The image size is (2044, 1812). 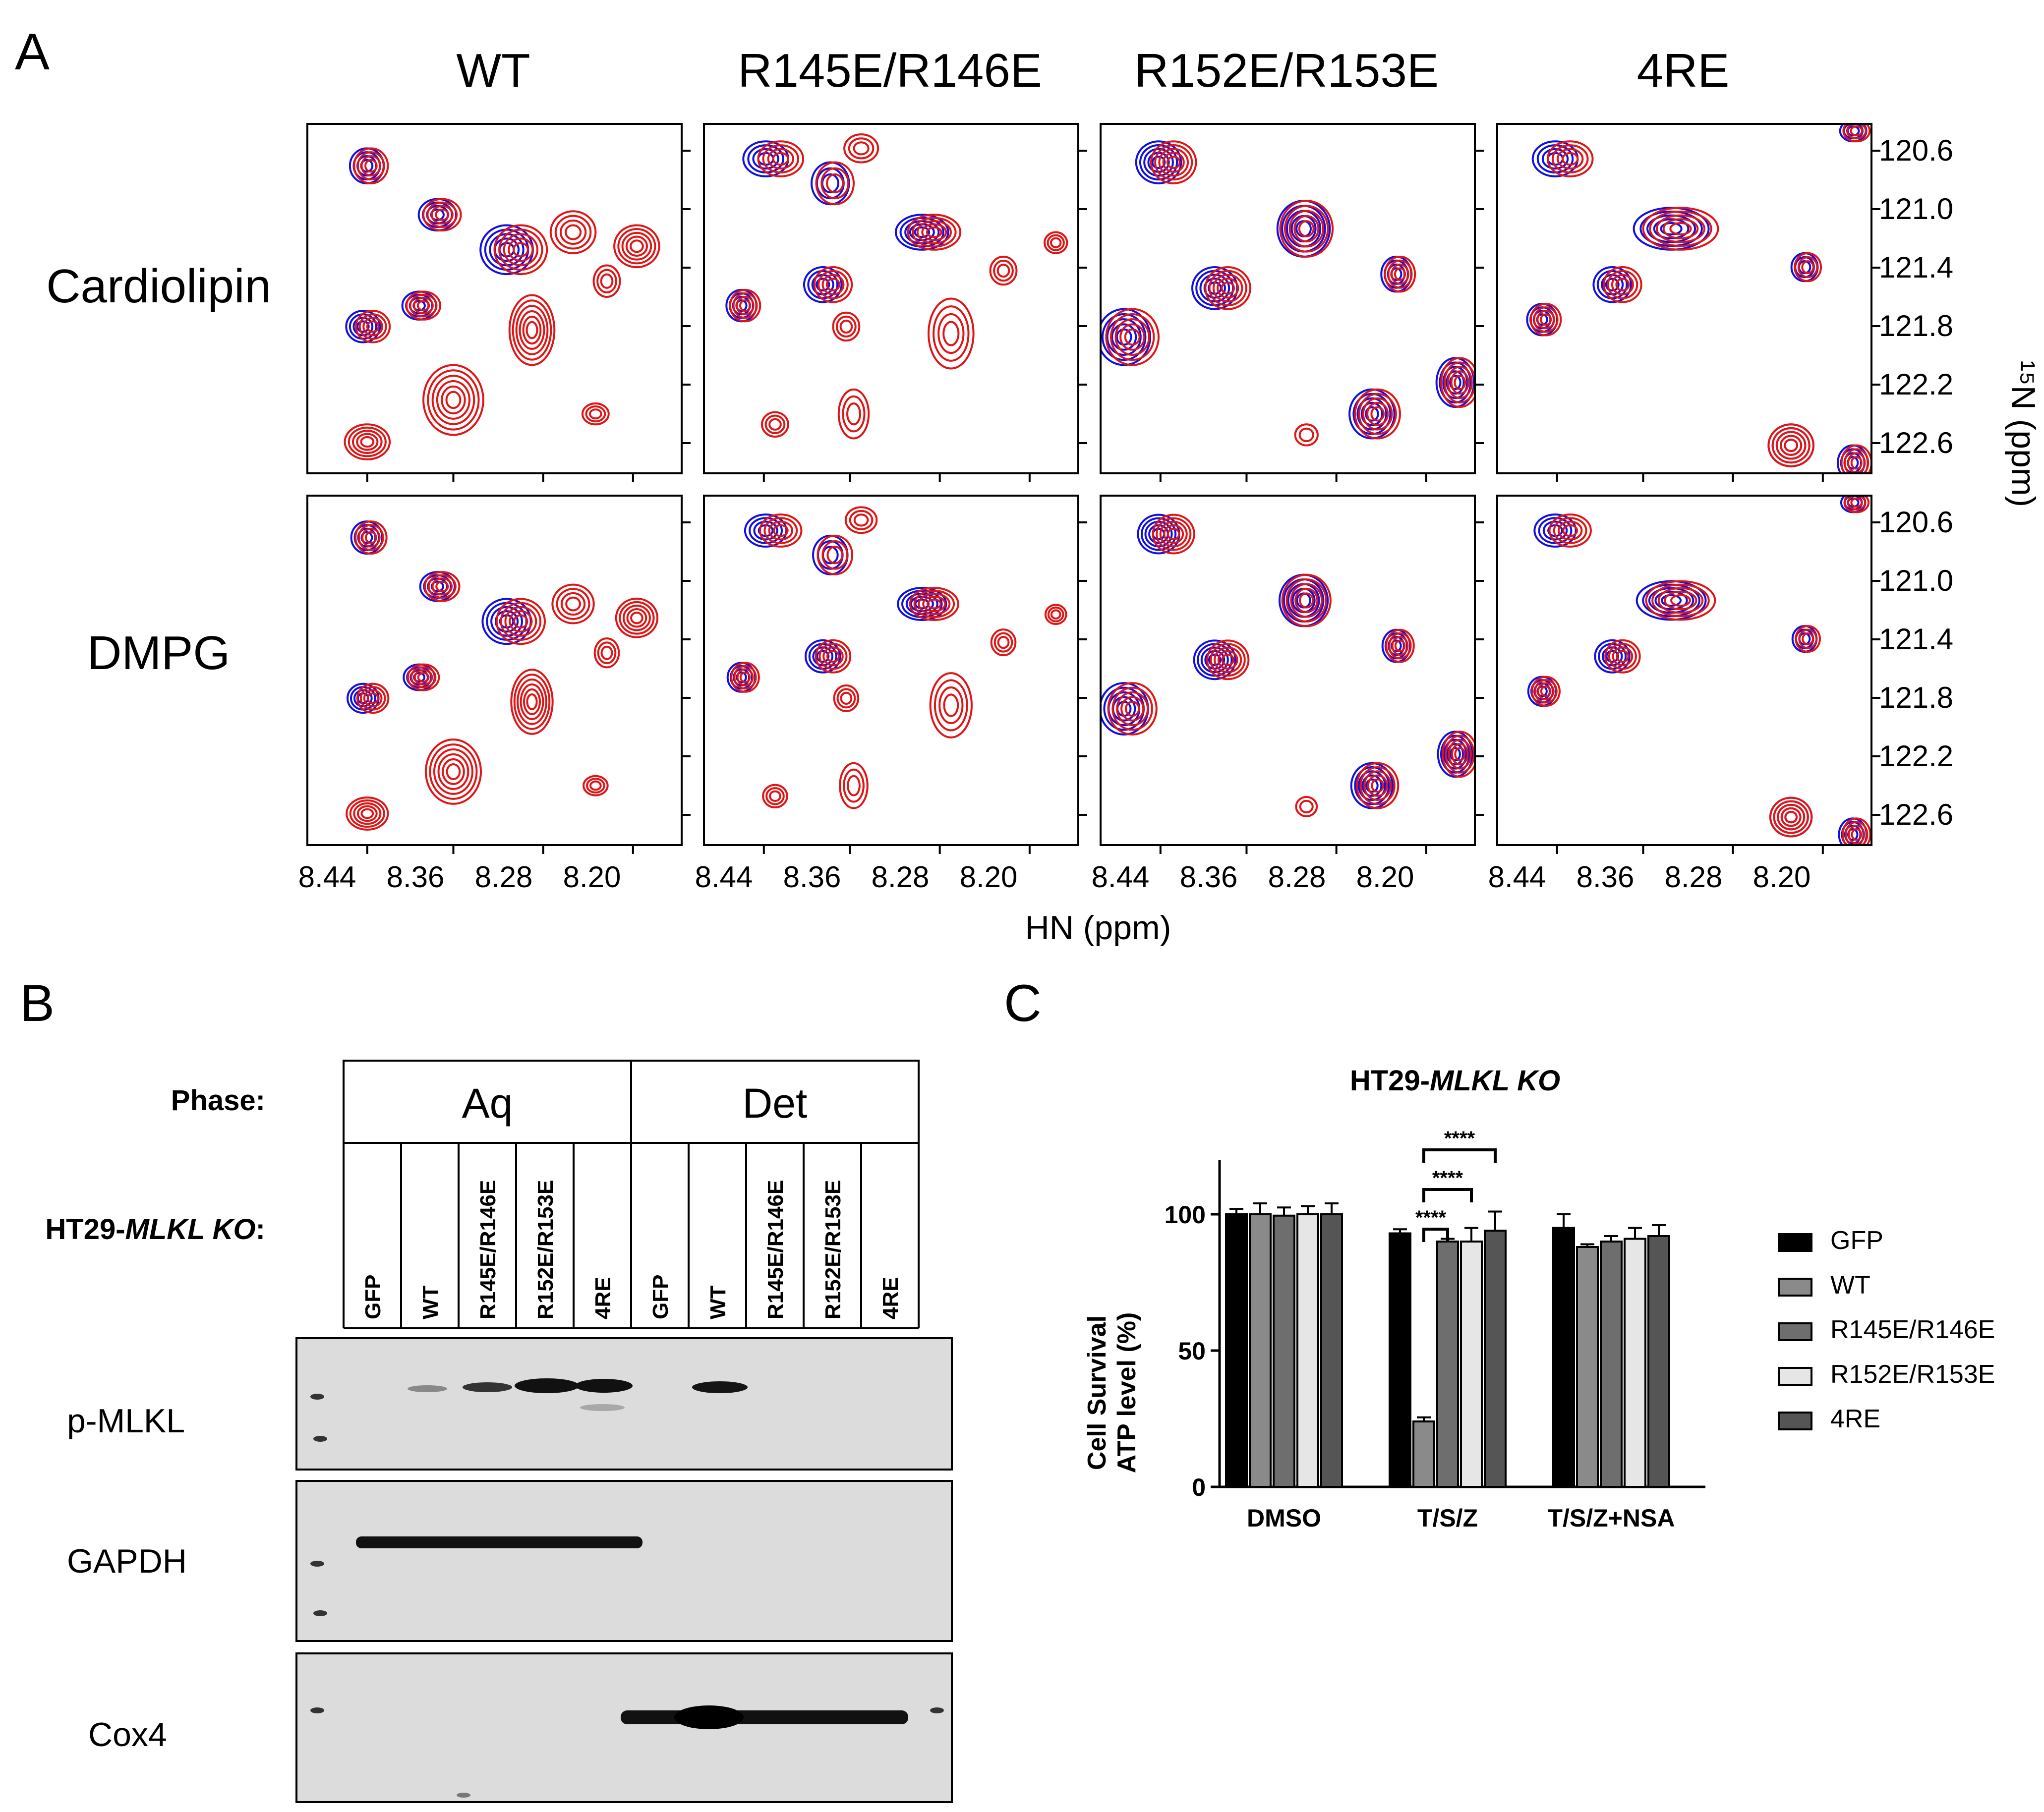 I want to click on x-tick-8.44: 8.44, so click(x=724, y=877).